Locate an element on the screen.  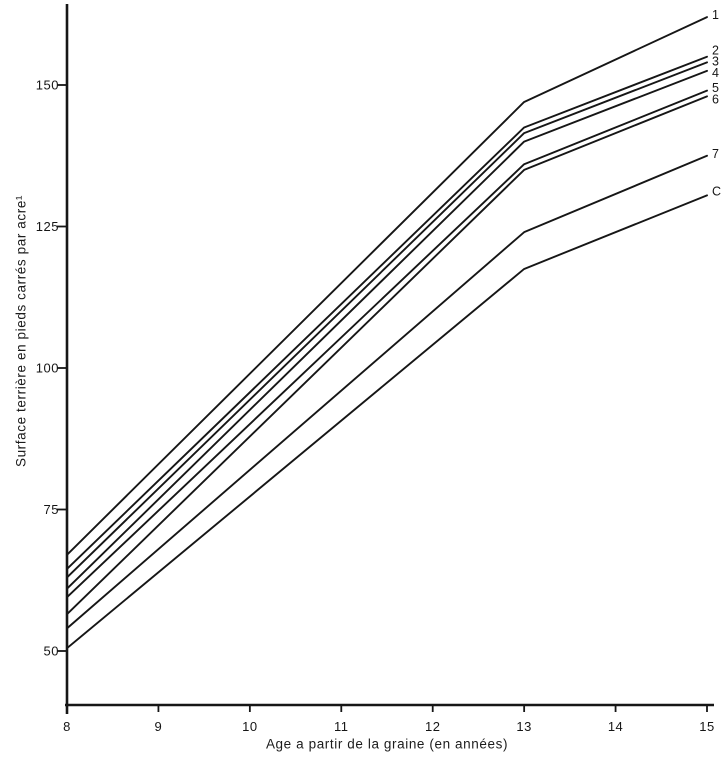
series-label-6: 6 is located at coordinates (715, 100).